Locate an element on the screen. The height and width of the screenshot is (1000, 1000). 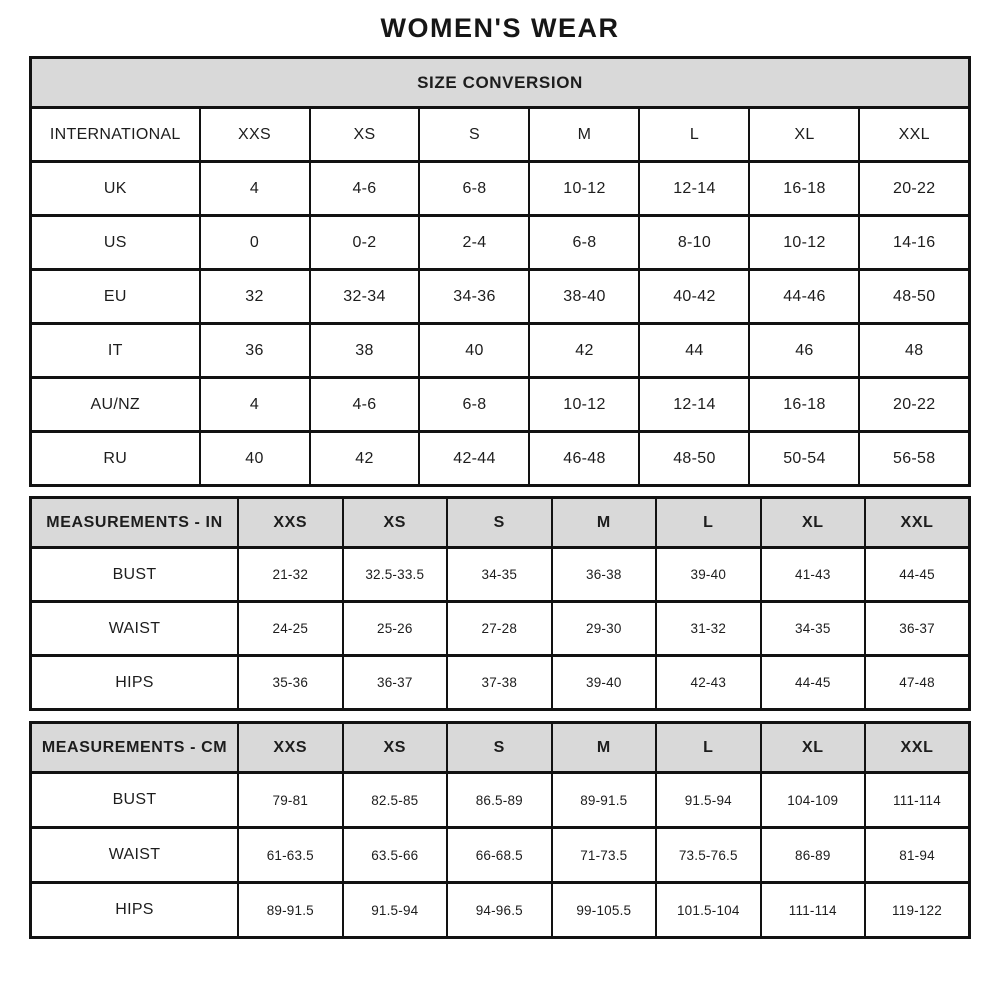
size-conversion-header-row: SIZE CONVERSION is located at coordinates (500, 82).